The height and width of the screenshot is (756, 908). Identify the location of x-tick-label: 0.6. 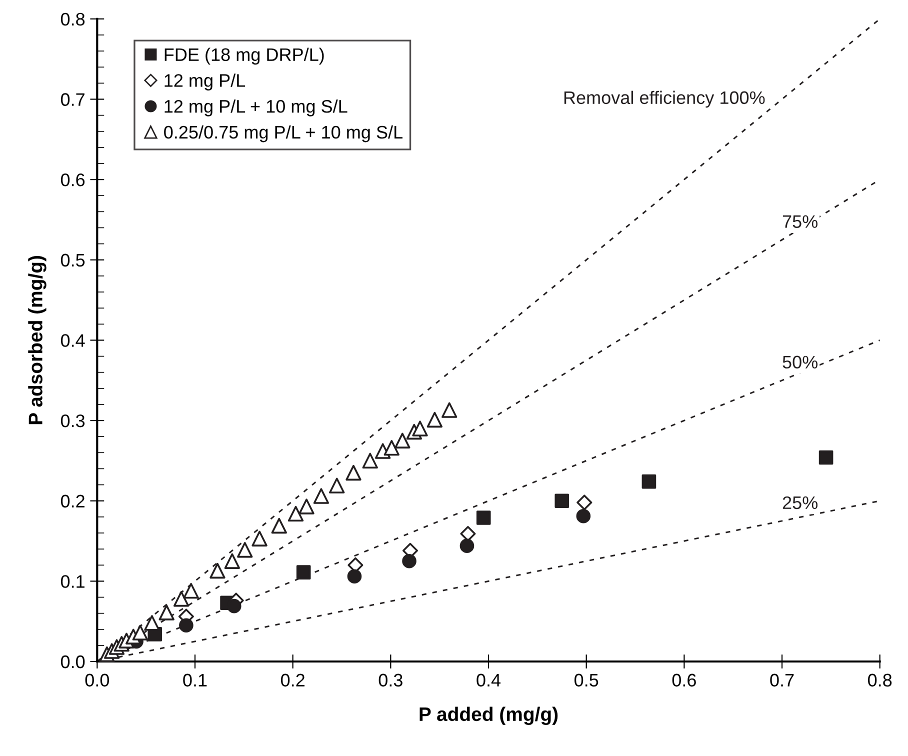
(684, 680).